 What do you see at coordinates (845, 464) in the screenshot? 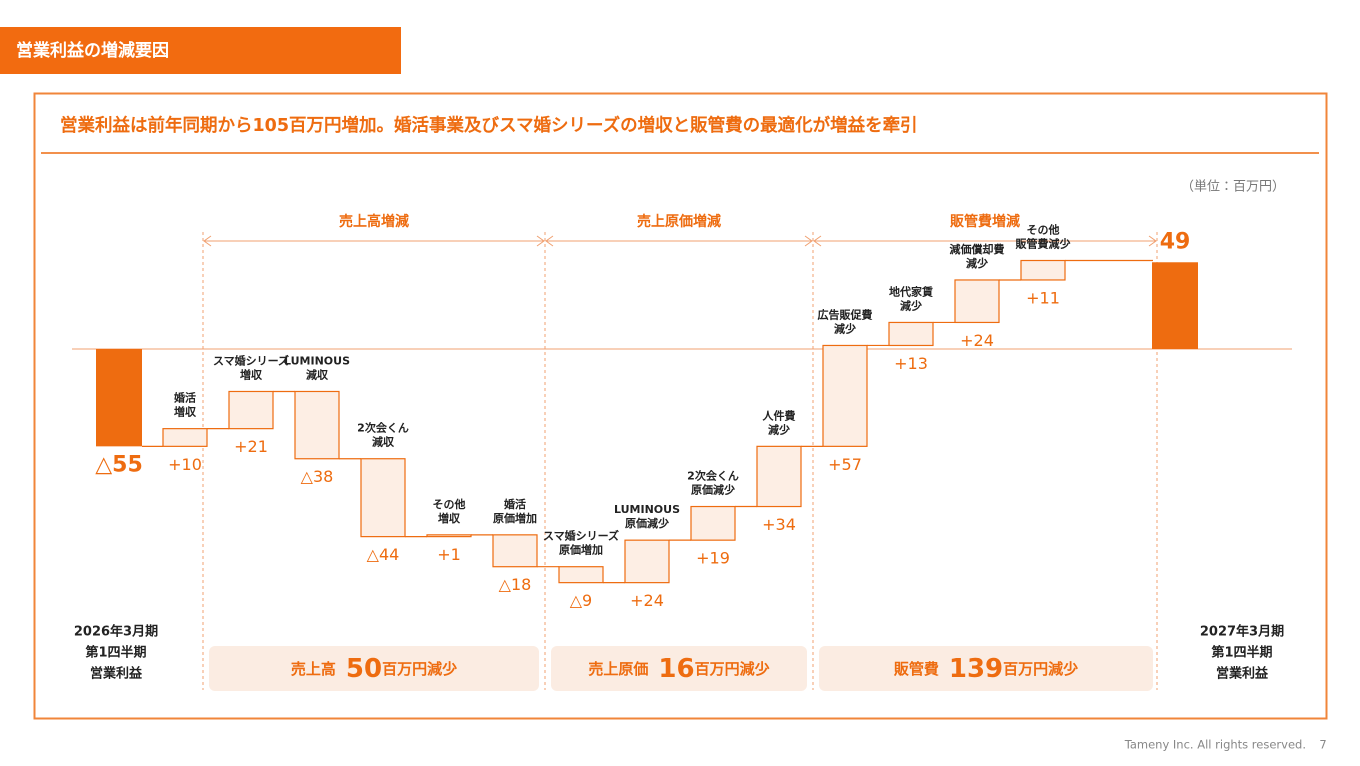
I see `value-label: +57` at bounding box center [845, 464].